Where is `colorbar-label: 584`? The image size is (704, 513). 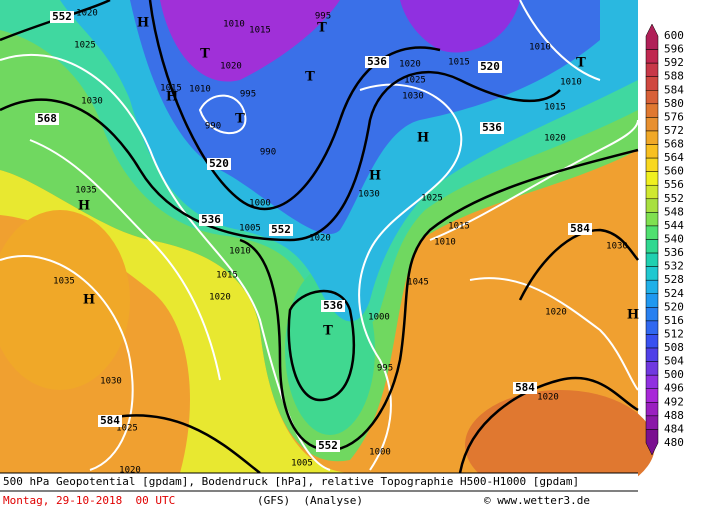 colorbar-label: 584 is located at coordinates (674, 89).